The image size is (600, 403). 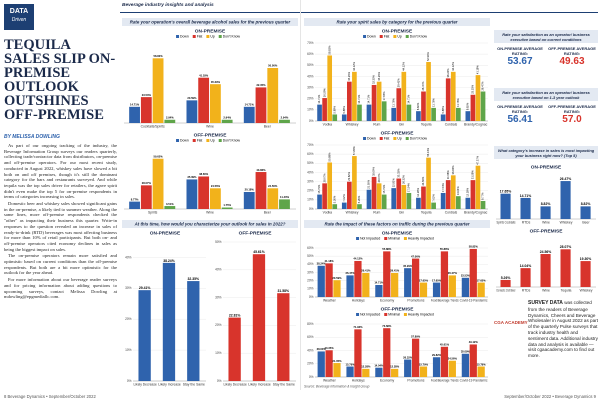 What do you see at coordinates (344, 198) in the screenshot?
I see `value-label: 7.02%` at bounding box center [344, 198].